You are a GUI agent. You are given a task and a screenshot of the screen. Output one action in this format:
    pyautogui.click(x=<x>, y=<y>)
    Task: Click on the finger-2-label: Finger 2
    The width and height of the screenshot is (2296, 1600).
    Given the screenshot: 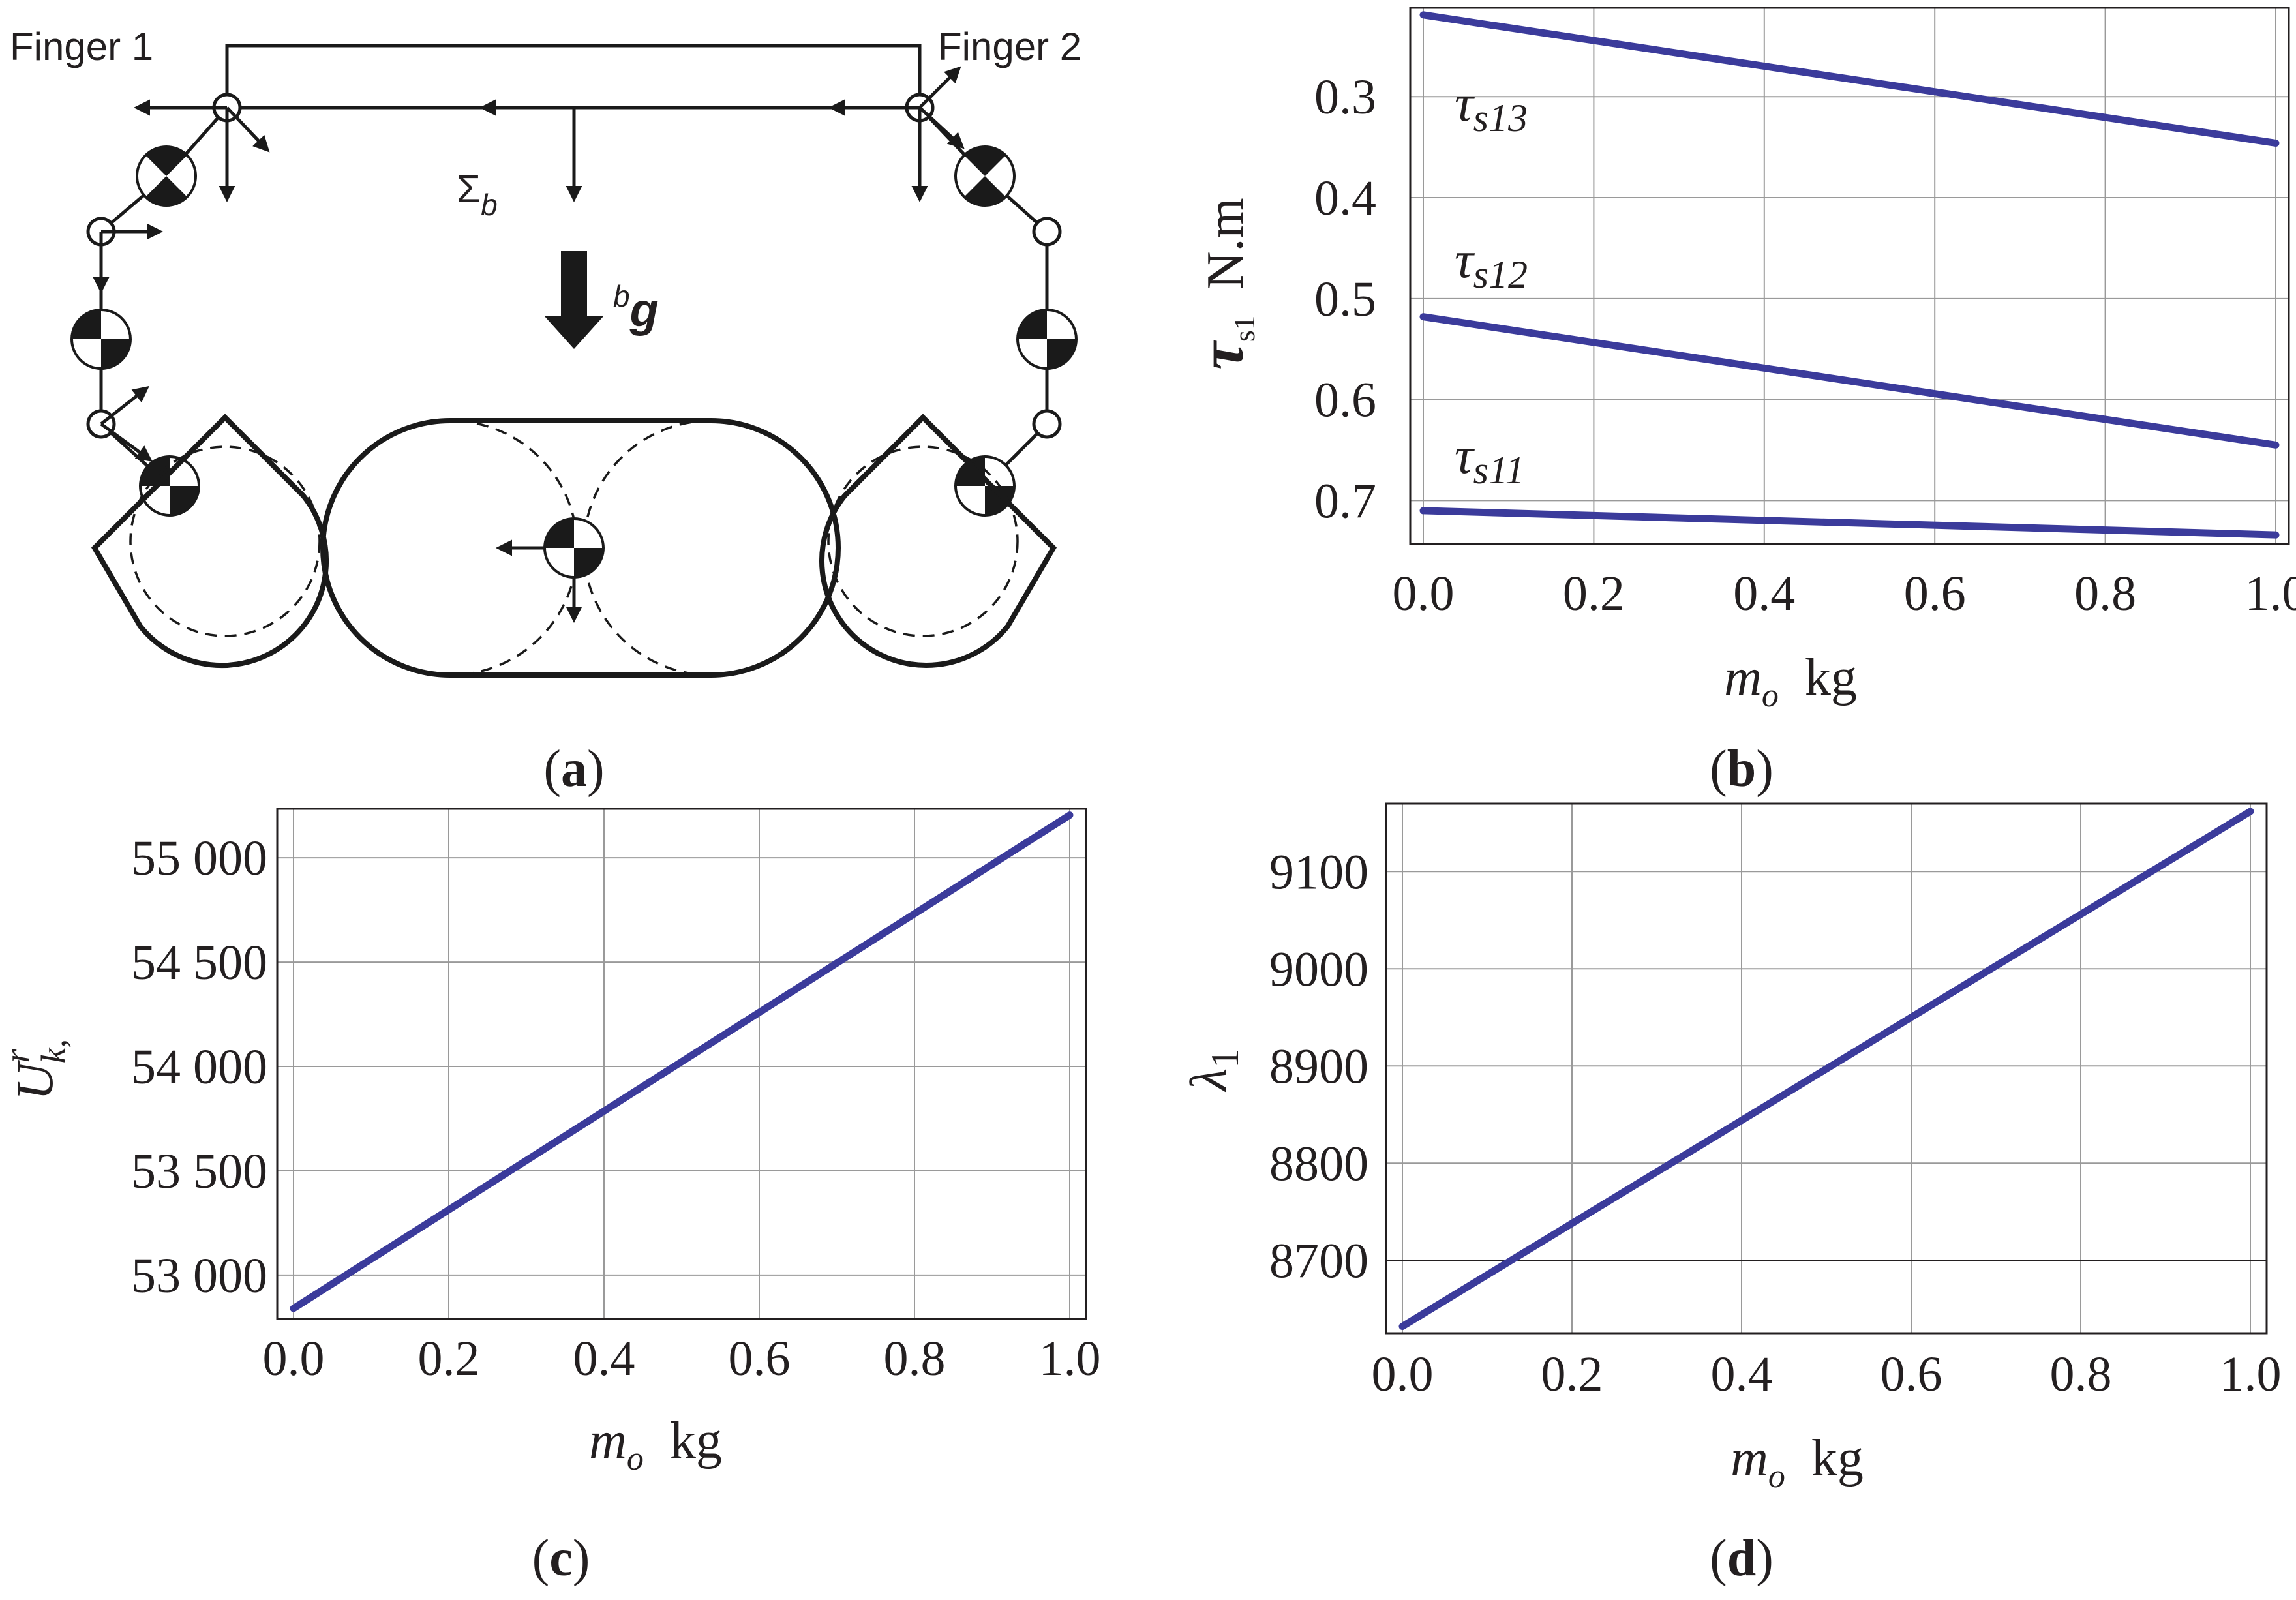 What is the action you would take?
    pyautogui.click(x=1009, y=46)
    